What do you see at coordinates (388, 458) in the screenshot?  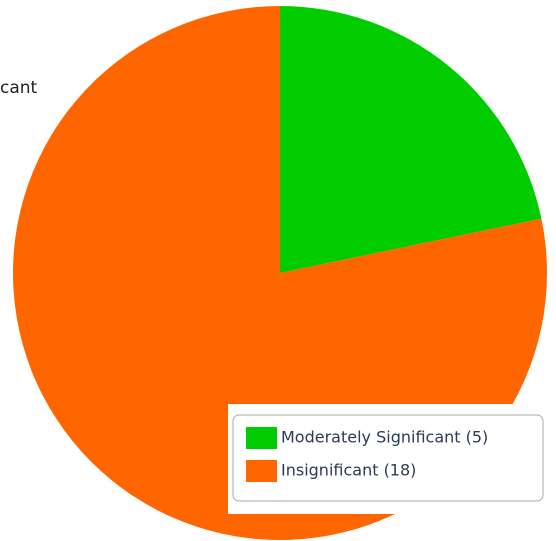 I see `legend-box` at bounding box center [388, 458].